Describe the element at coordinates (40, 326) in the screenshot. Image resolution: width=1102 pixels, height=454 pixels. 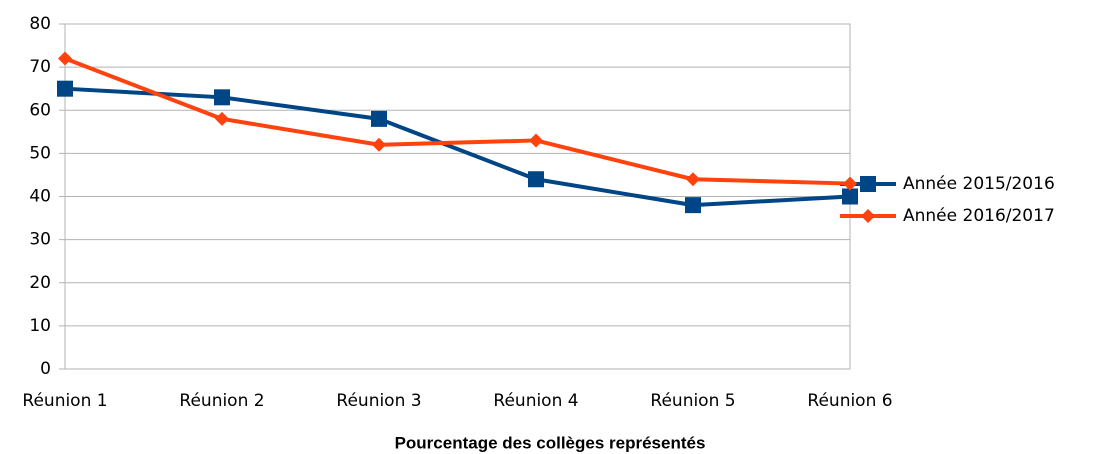
I see `y-tick-label: 10` at that location.